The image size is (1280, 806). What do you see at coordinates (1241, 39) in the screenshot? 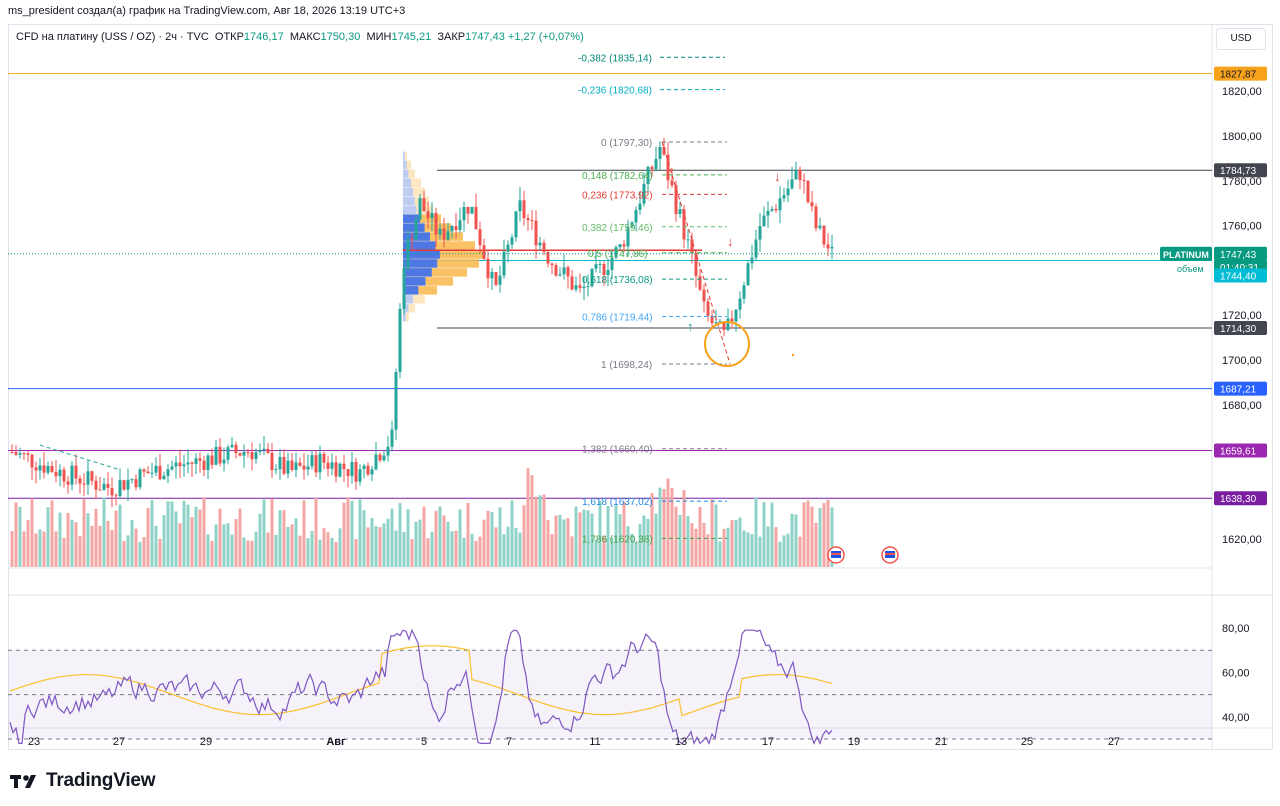
I see `currency-button: USD` at bounding box center [1241, 39].